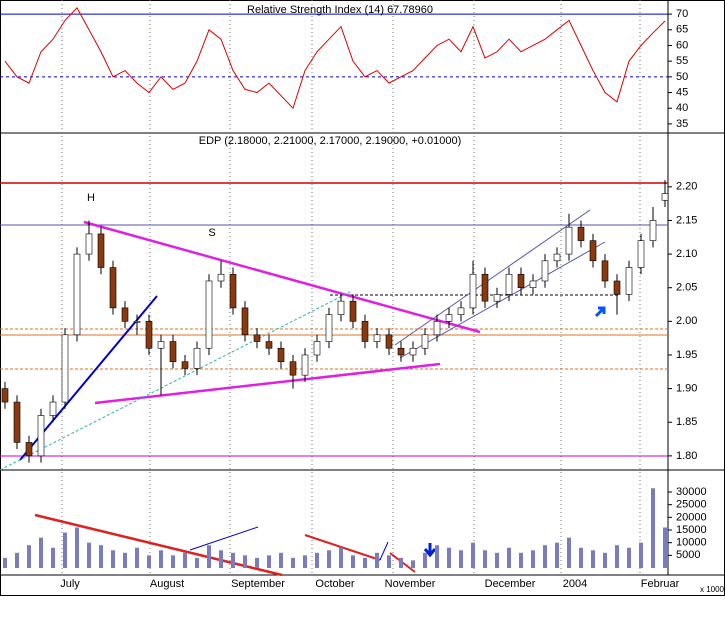  Describe the element at coordinates (91, 198) in the screenshot. I see `annotation: H` at that location.